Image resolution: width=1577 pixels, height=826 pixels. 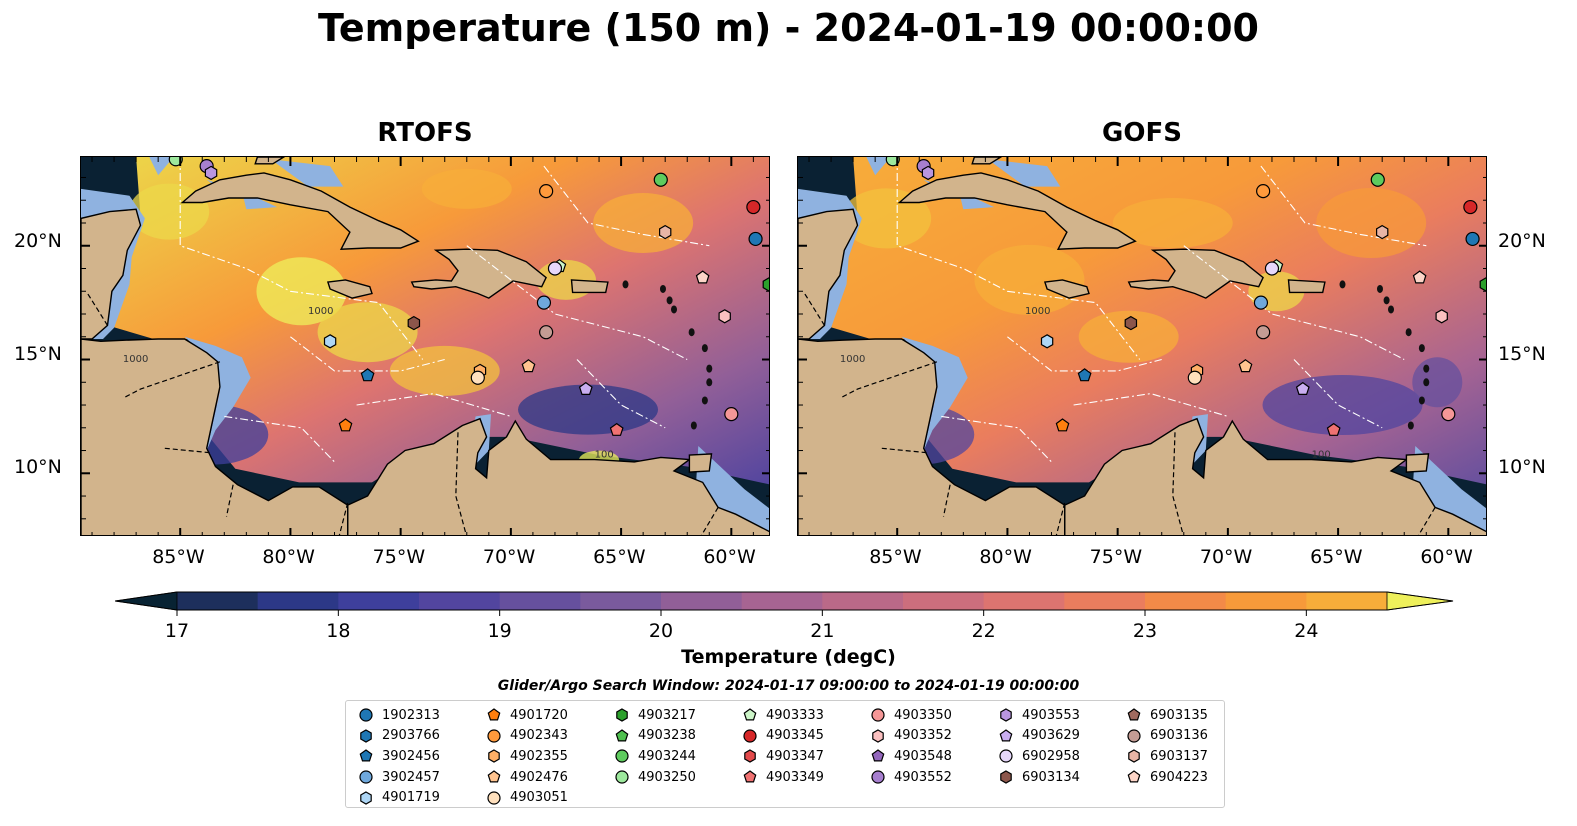 I want to click on legend-label: 2903766, so click(x=411, y=736).